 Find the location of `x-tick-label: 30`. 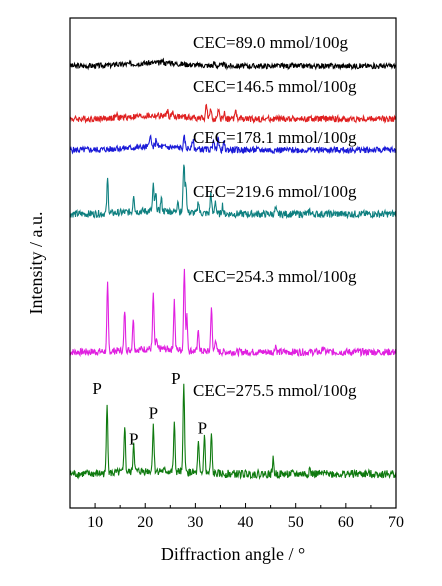

x-tick-label: 30 is located at coordinates (195, 522).